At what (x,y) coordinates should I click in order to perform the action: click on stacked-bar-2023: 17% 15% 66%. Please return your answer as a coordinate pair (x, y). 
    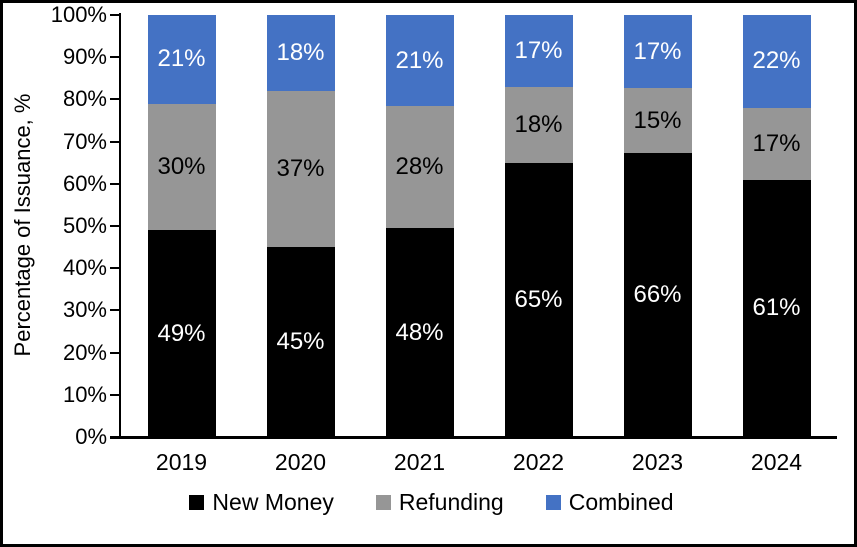
    Looking at the image, I should click on (657, 226).